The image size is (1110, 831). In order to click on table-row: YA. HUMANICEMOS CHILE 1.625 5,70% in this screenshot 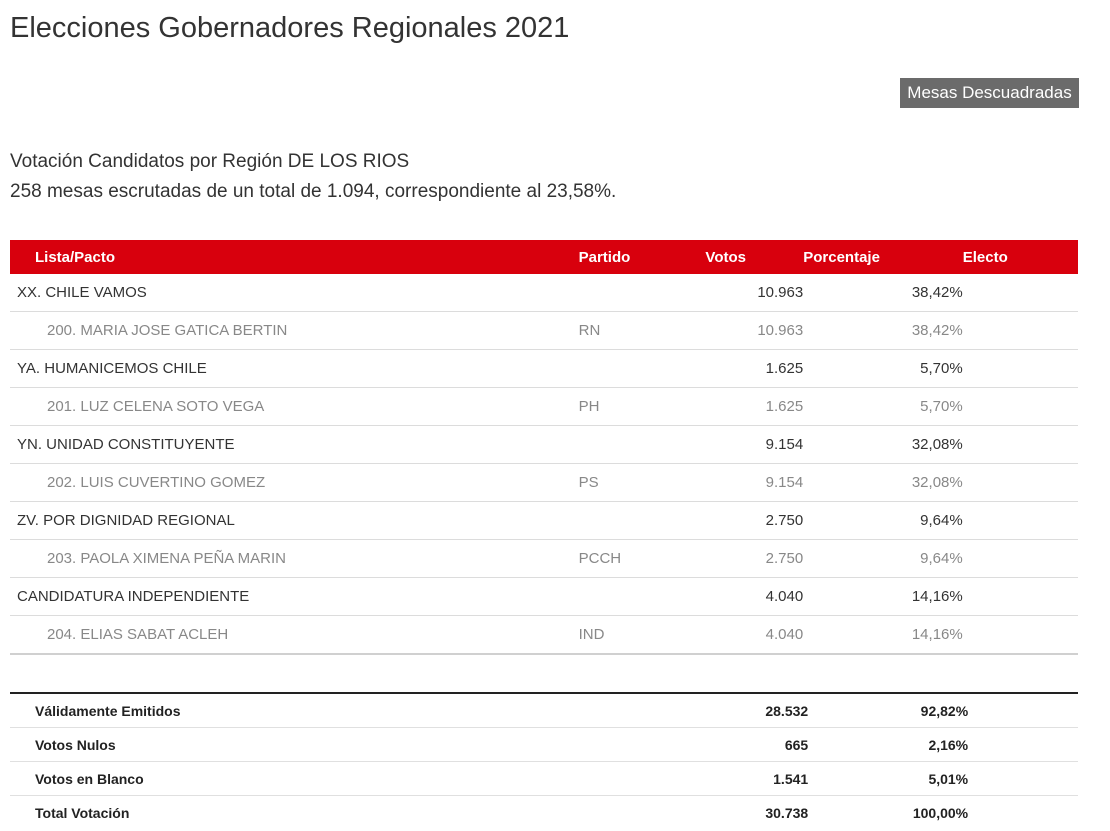, I will do `click(544, 368)`.